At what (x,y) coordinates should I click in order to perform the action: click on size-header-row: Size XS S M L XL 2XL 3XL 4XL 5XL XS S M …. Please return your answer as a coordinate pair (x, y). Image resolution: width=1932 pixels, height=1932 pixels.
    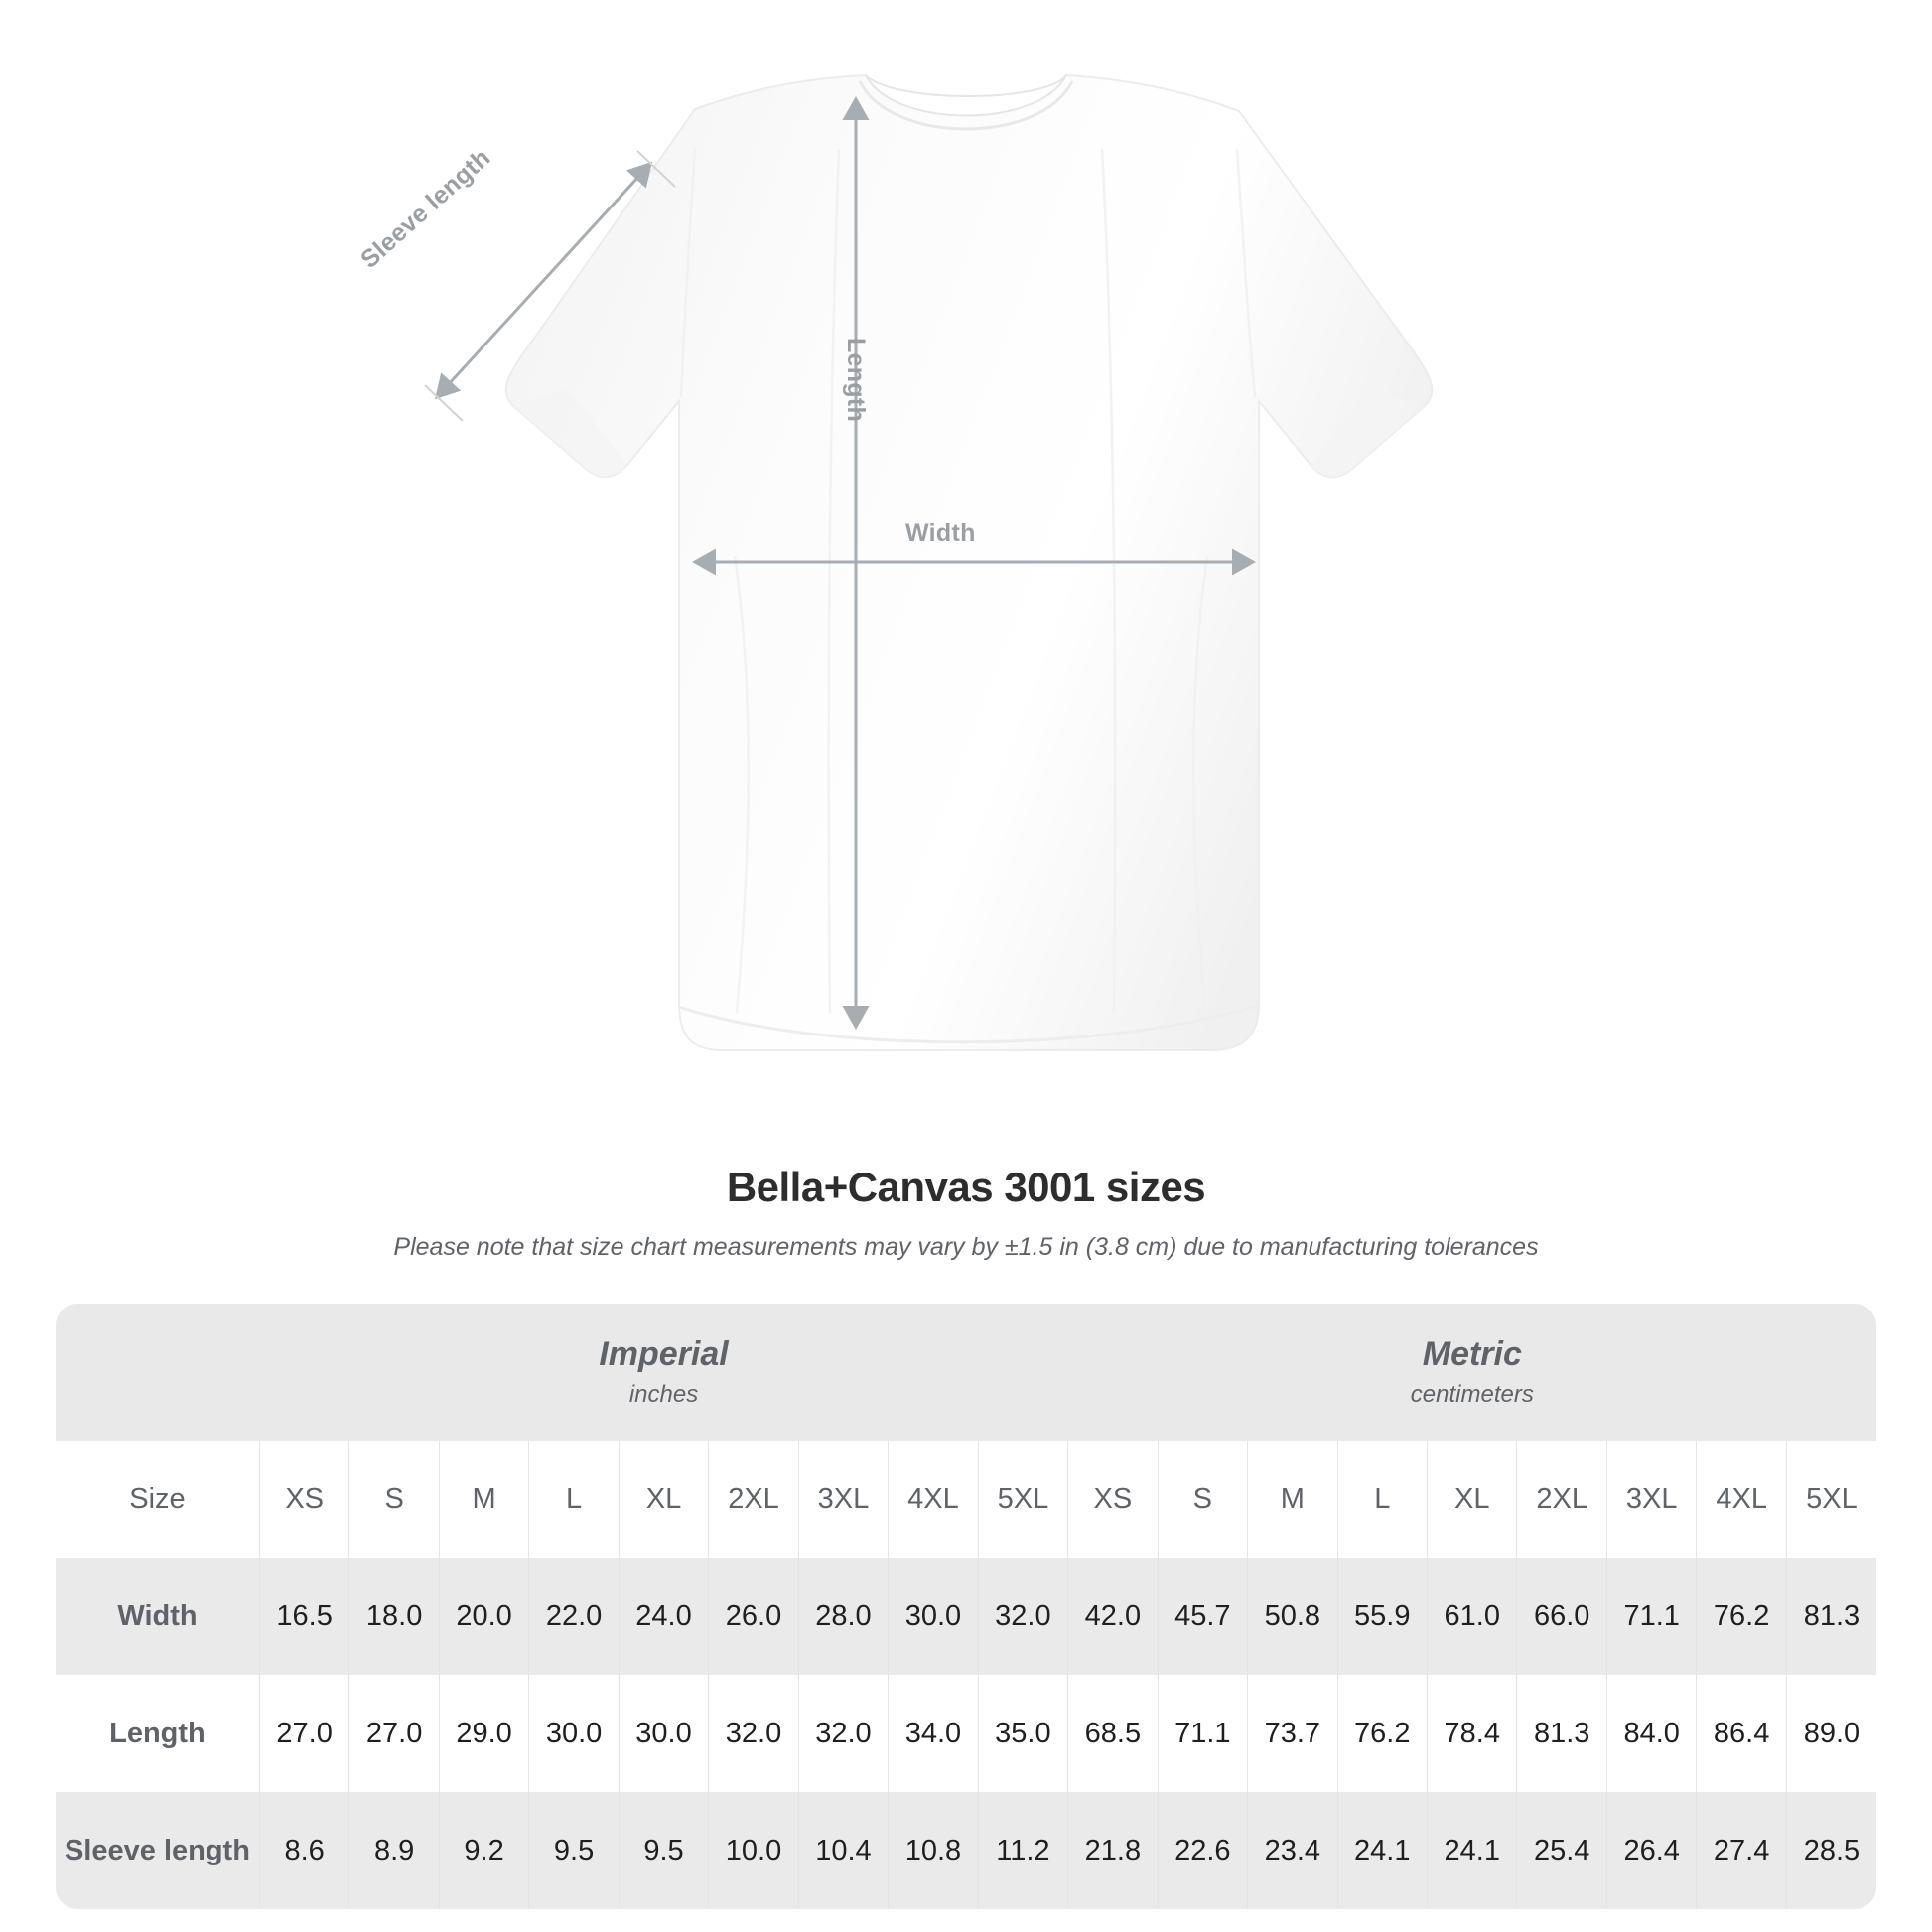
    Looking at the image, I should click on (966, 1499).